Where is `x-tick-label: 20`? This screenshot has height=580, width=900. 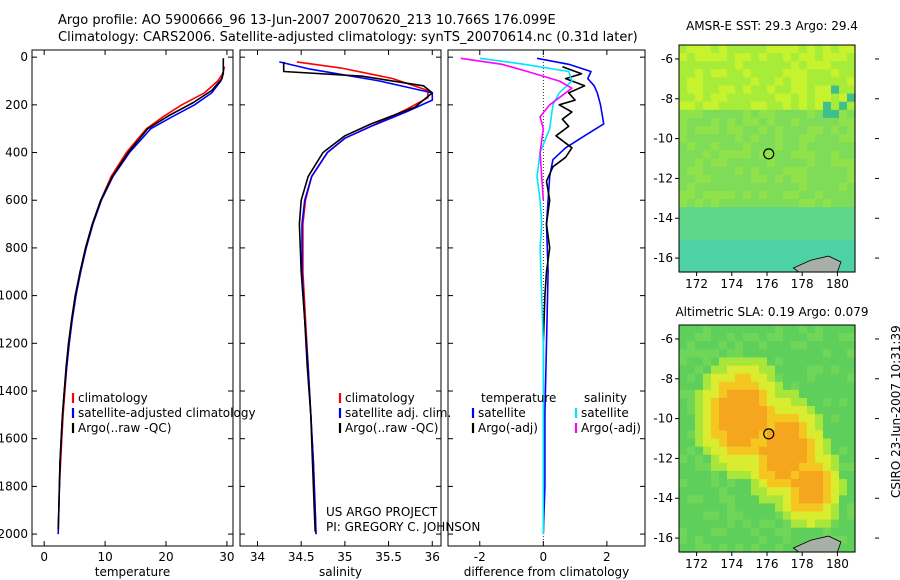
x-tick-label: 20 is located at coordinates (165, 557).